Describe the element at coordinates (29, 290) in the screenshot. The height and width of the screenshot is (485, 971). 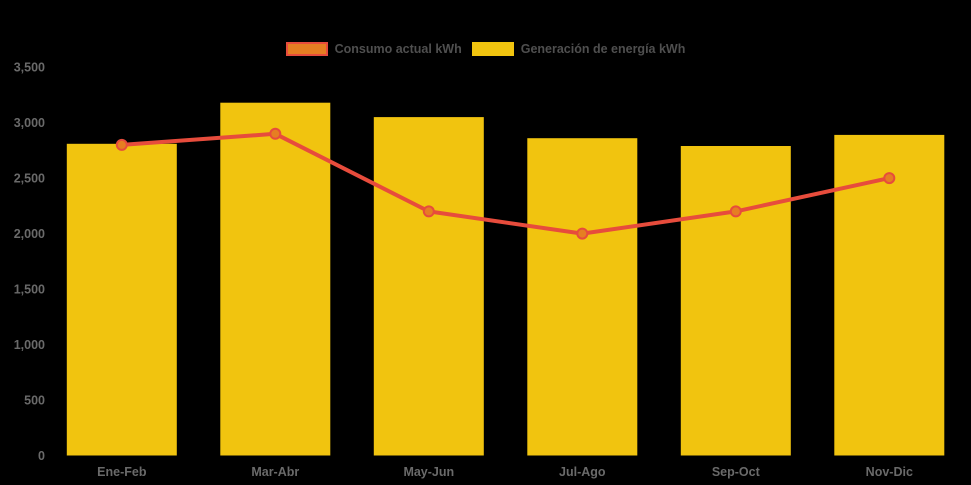
I see `y-axis-label-1,500: 1,500` at that location.